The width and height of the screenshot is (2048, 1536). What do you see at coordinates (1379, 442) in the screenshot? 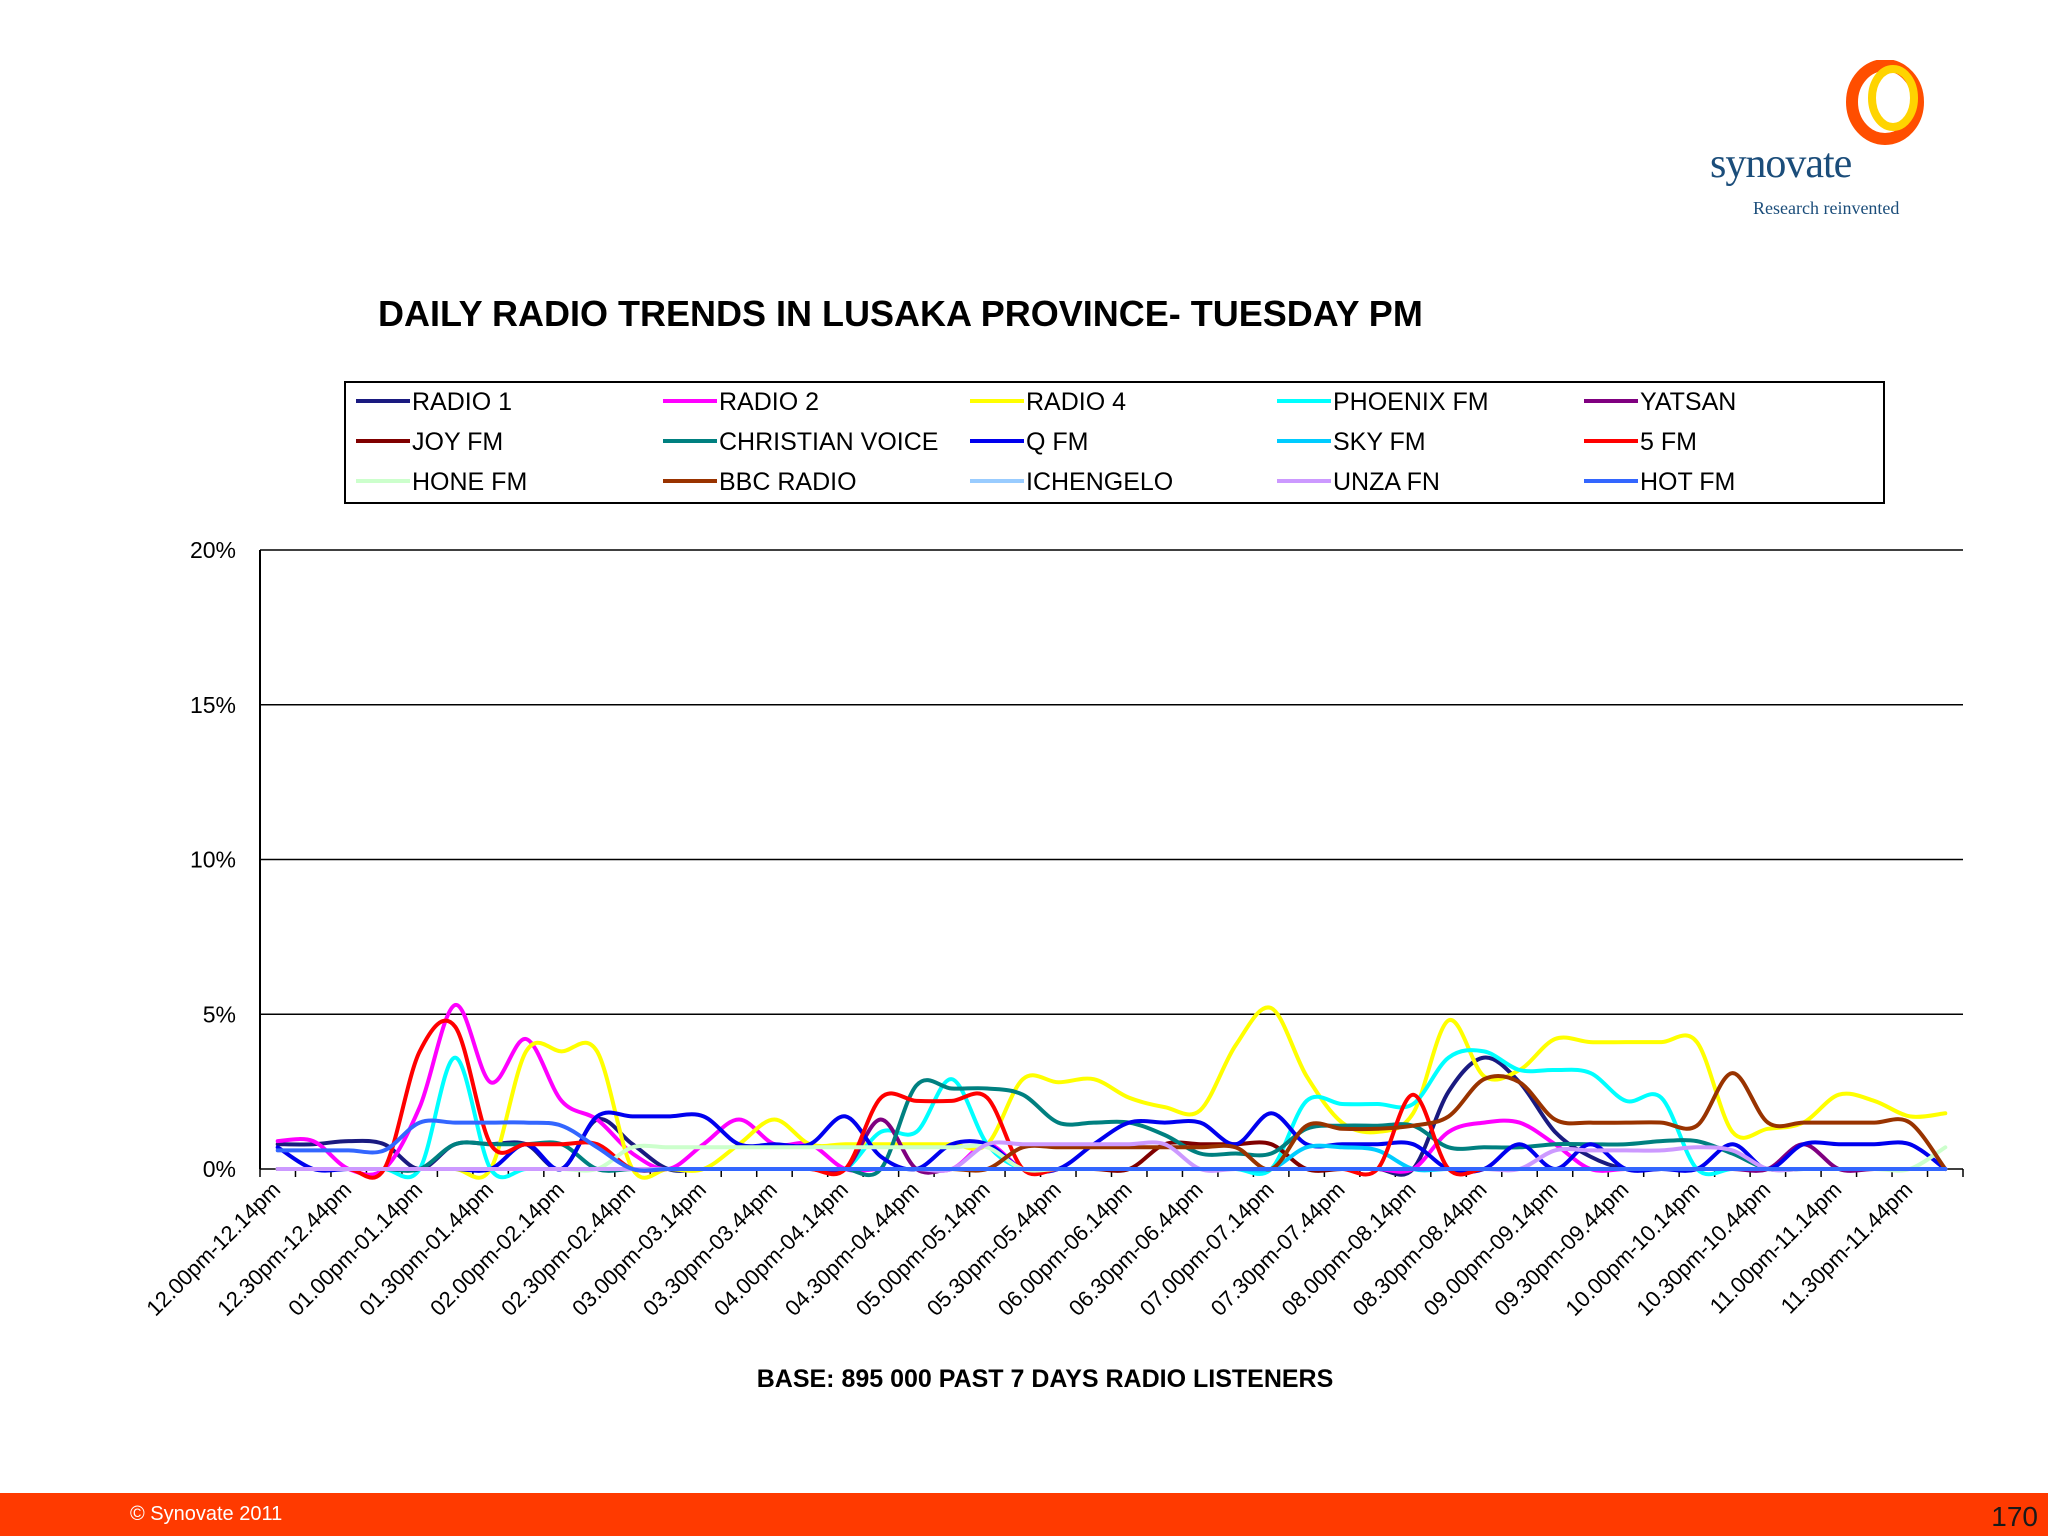
I see `legend-label-sky-fm: SKY FM` at bounding box center [1379, 442].